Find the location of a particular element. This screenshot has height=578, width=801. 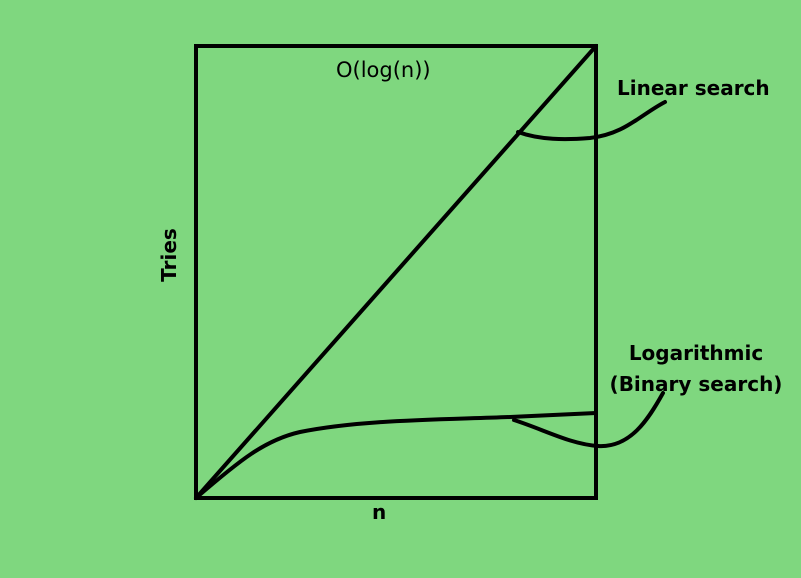

chart-title: O(log(n)) is located at coordinates (383, 70).